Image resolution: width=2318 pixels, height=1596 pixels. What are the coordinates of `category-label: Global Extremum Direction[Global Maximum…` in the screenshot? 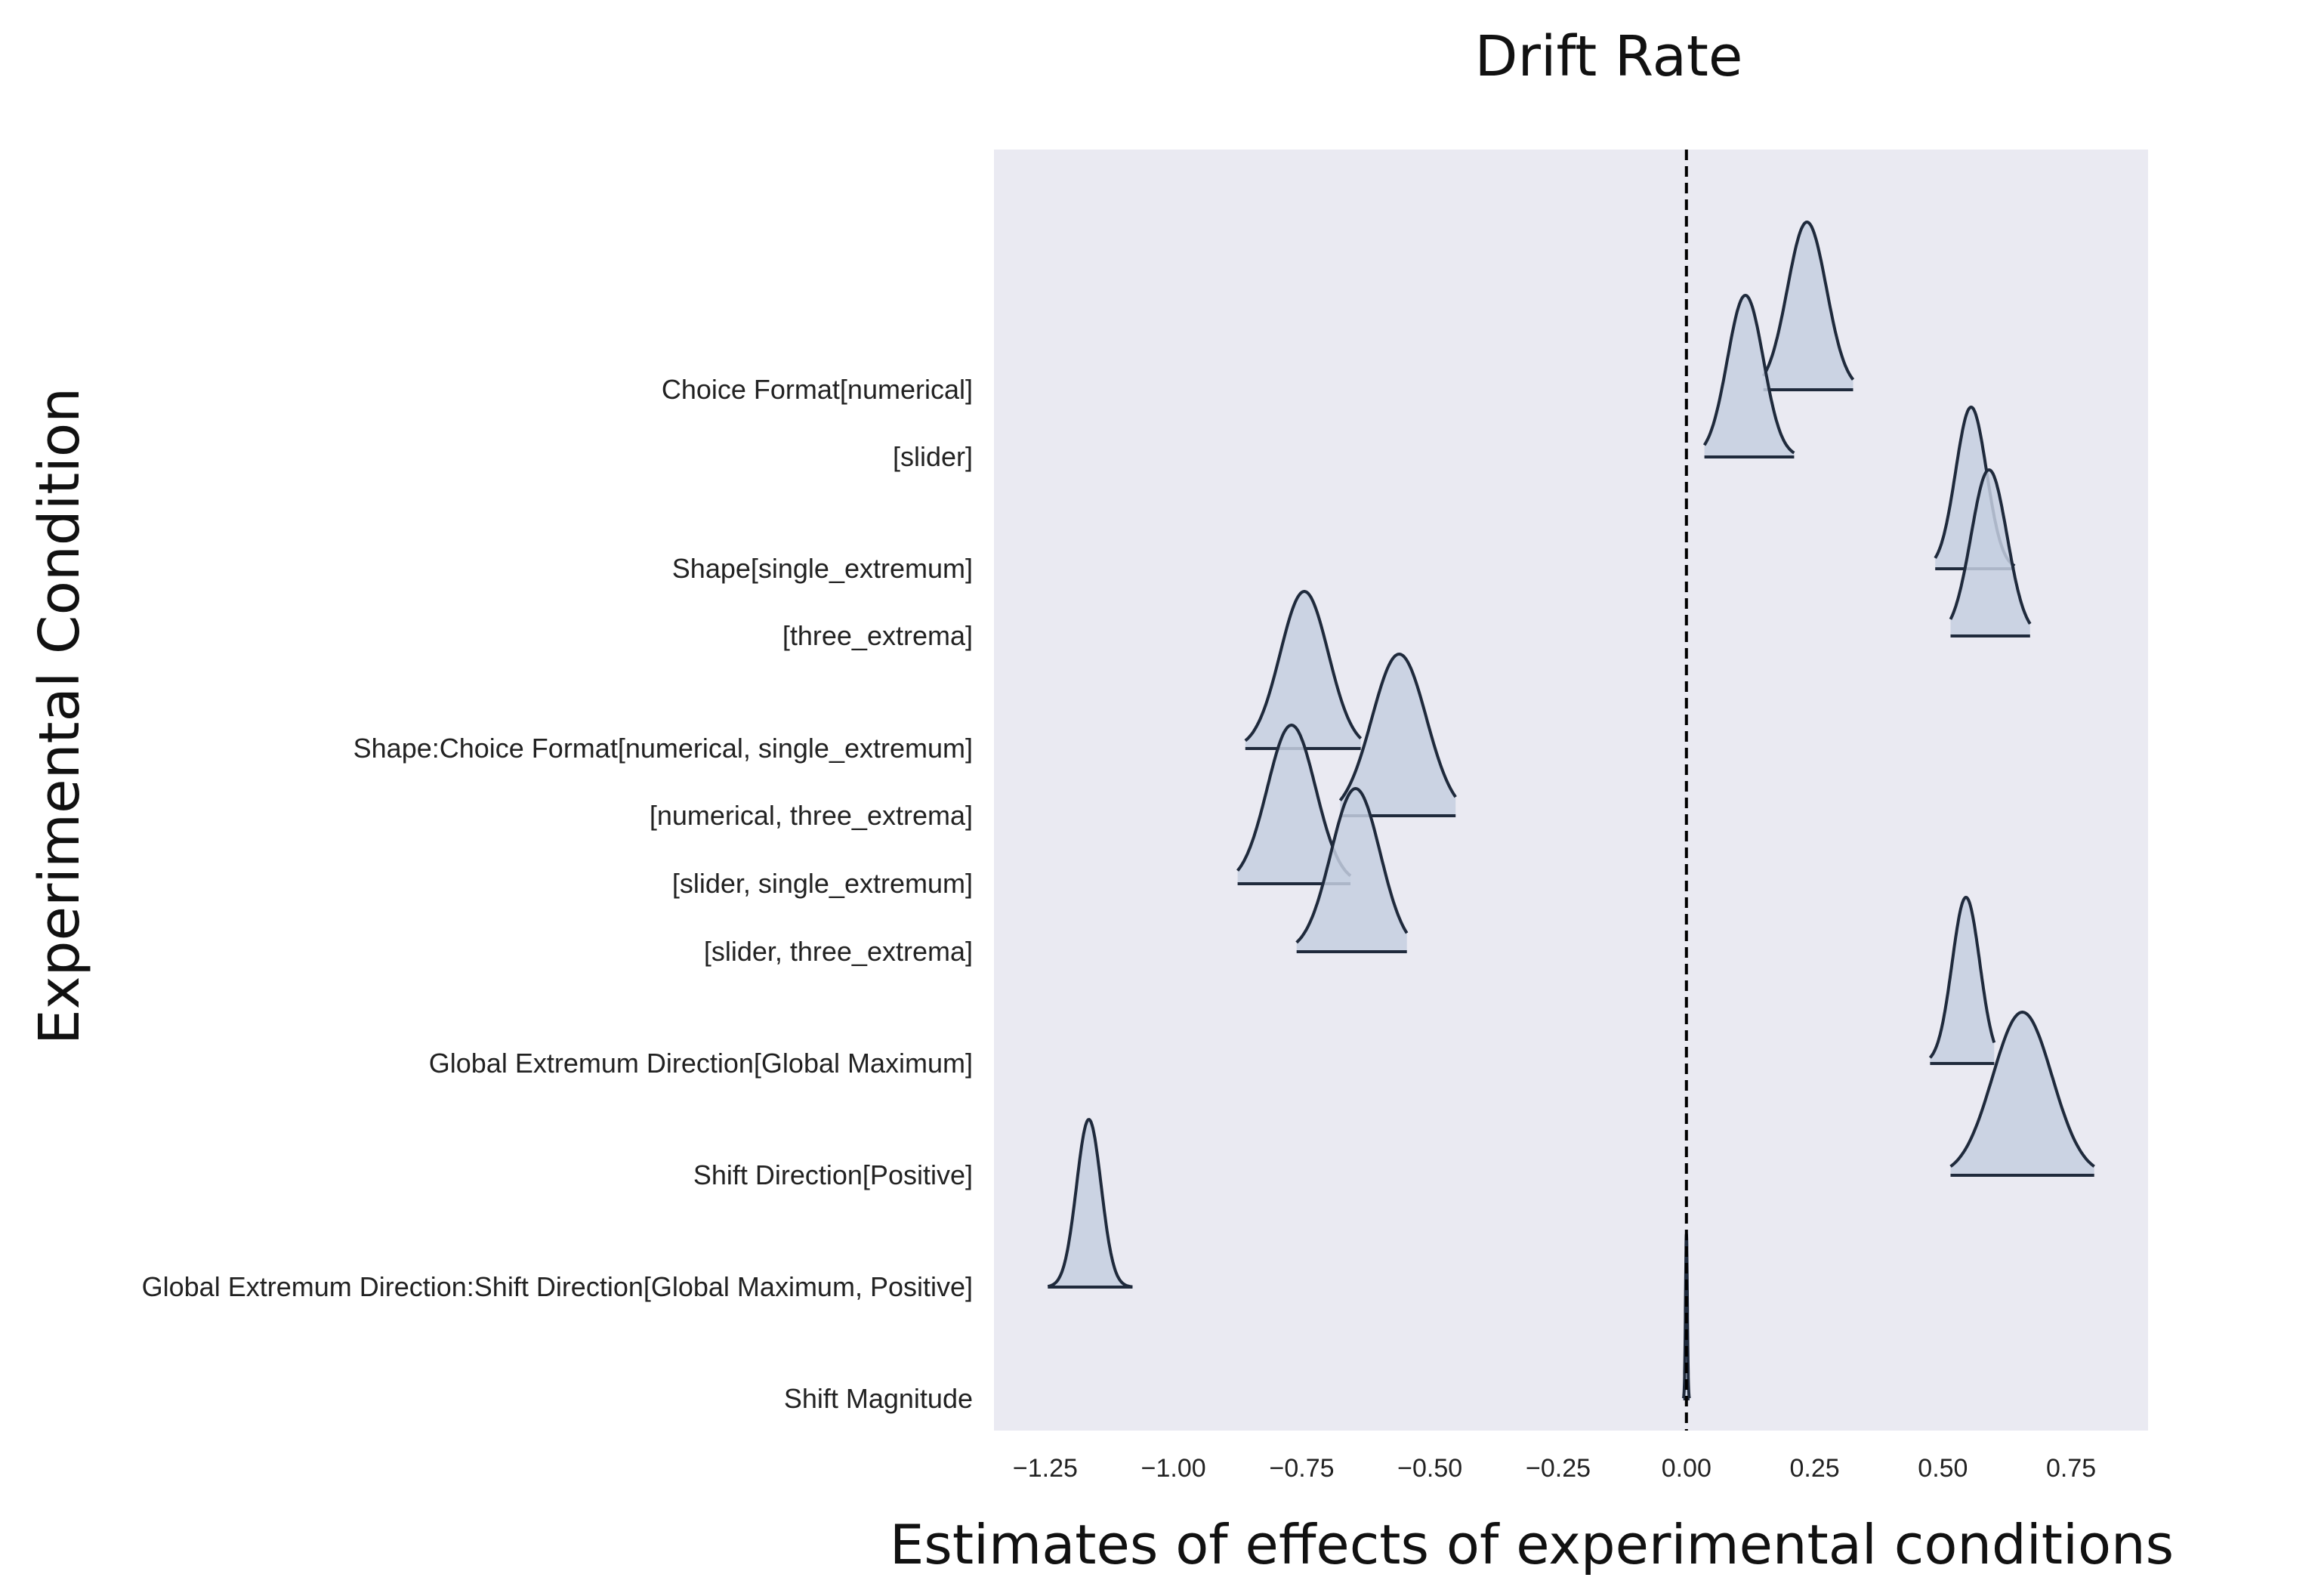 It's located at (701, 1063).